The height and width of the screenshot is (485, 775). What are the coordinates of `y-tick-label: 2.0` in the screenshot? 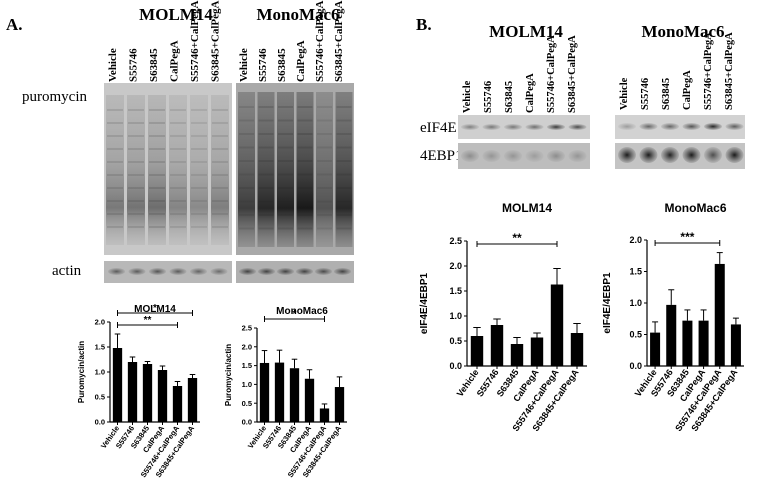 It's located at (635, 240).